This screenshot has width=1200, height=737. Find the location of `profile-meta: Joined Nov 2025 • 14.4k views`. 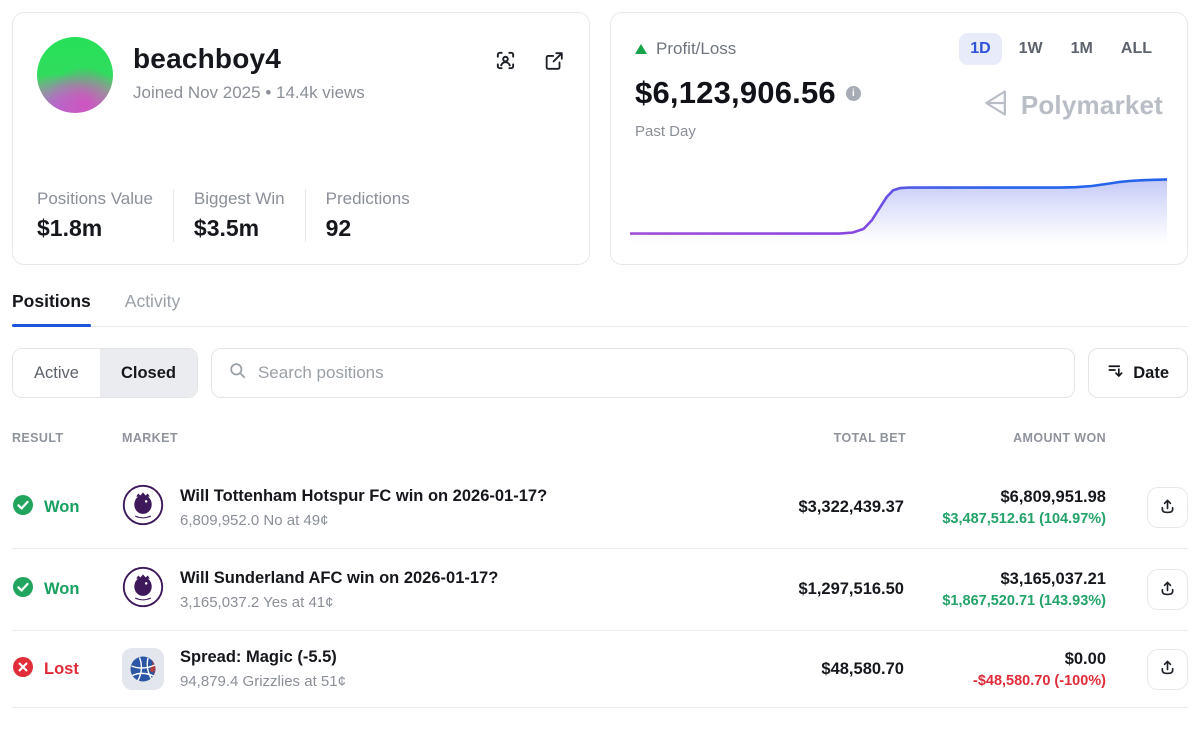

profile-meta: Joined Nov 2025 • 14.4k views is located at coordinates (249, 92).